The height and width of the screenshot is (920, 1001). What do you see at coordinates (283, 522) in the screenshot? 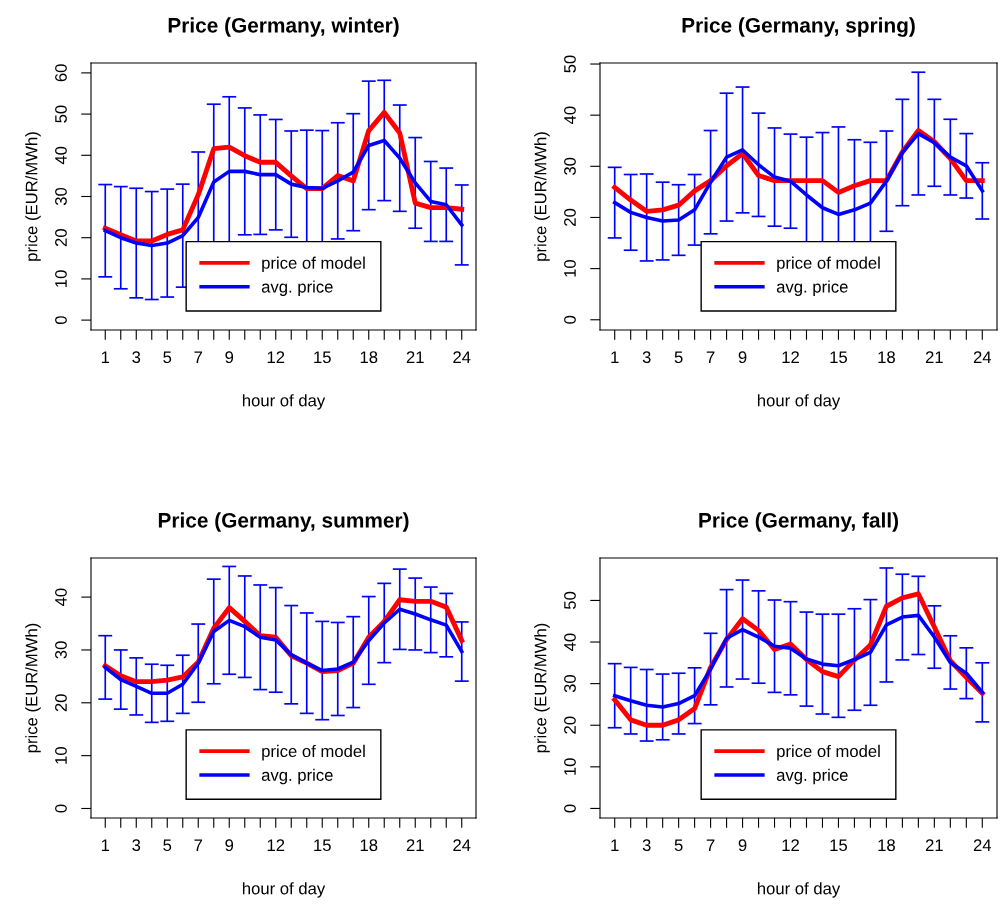
I see `chart-title: Price (Germany, summer)` at bounding box center [283, 522].